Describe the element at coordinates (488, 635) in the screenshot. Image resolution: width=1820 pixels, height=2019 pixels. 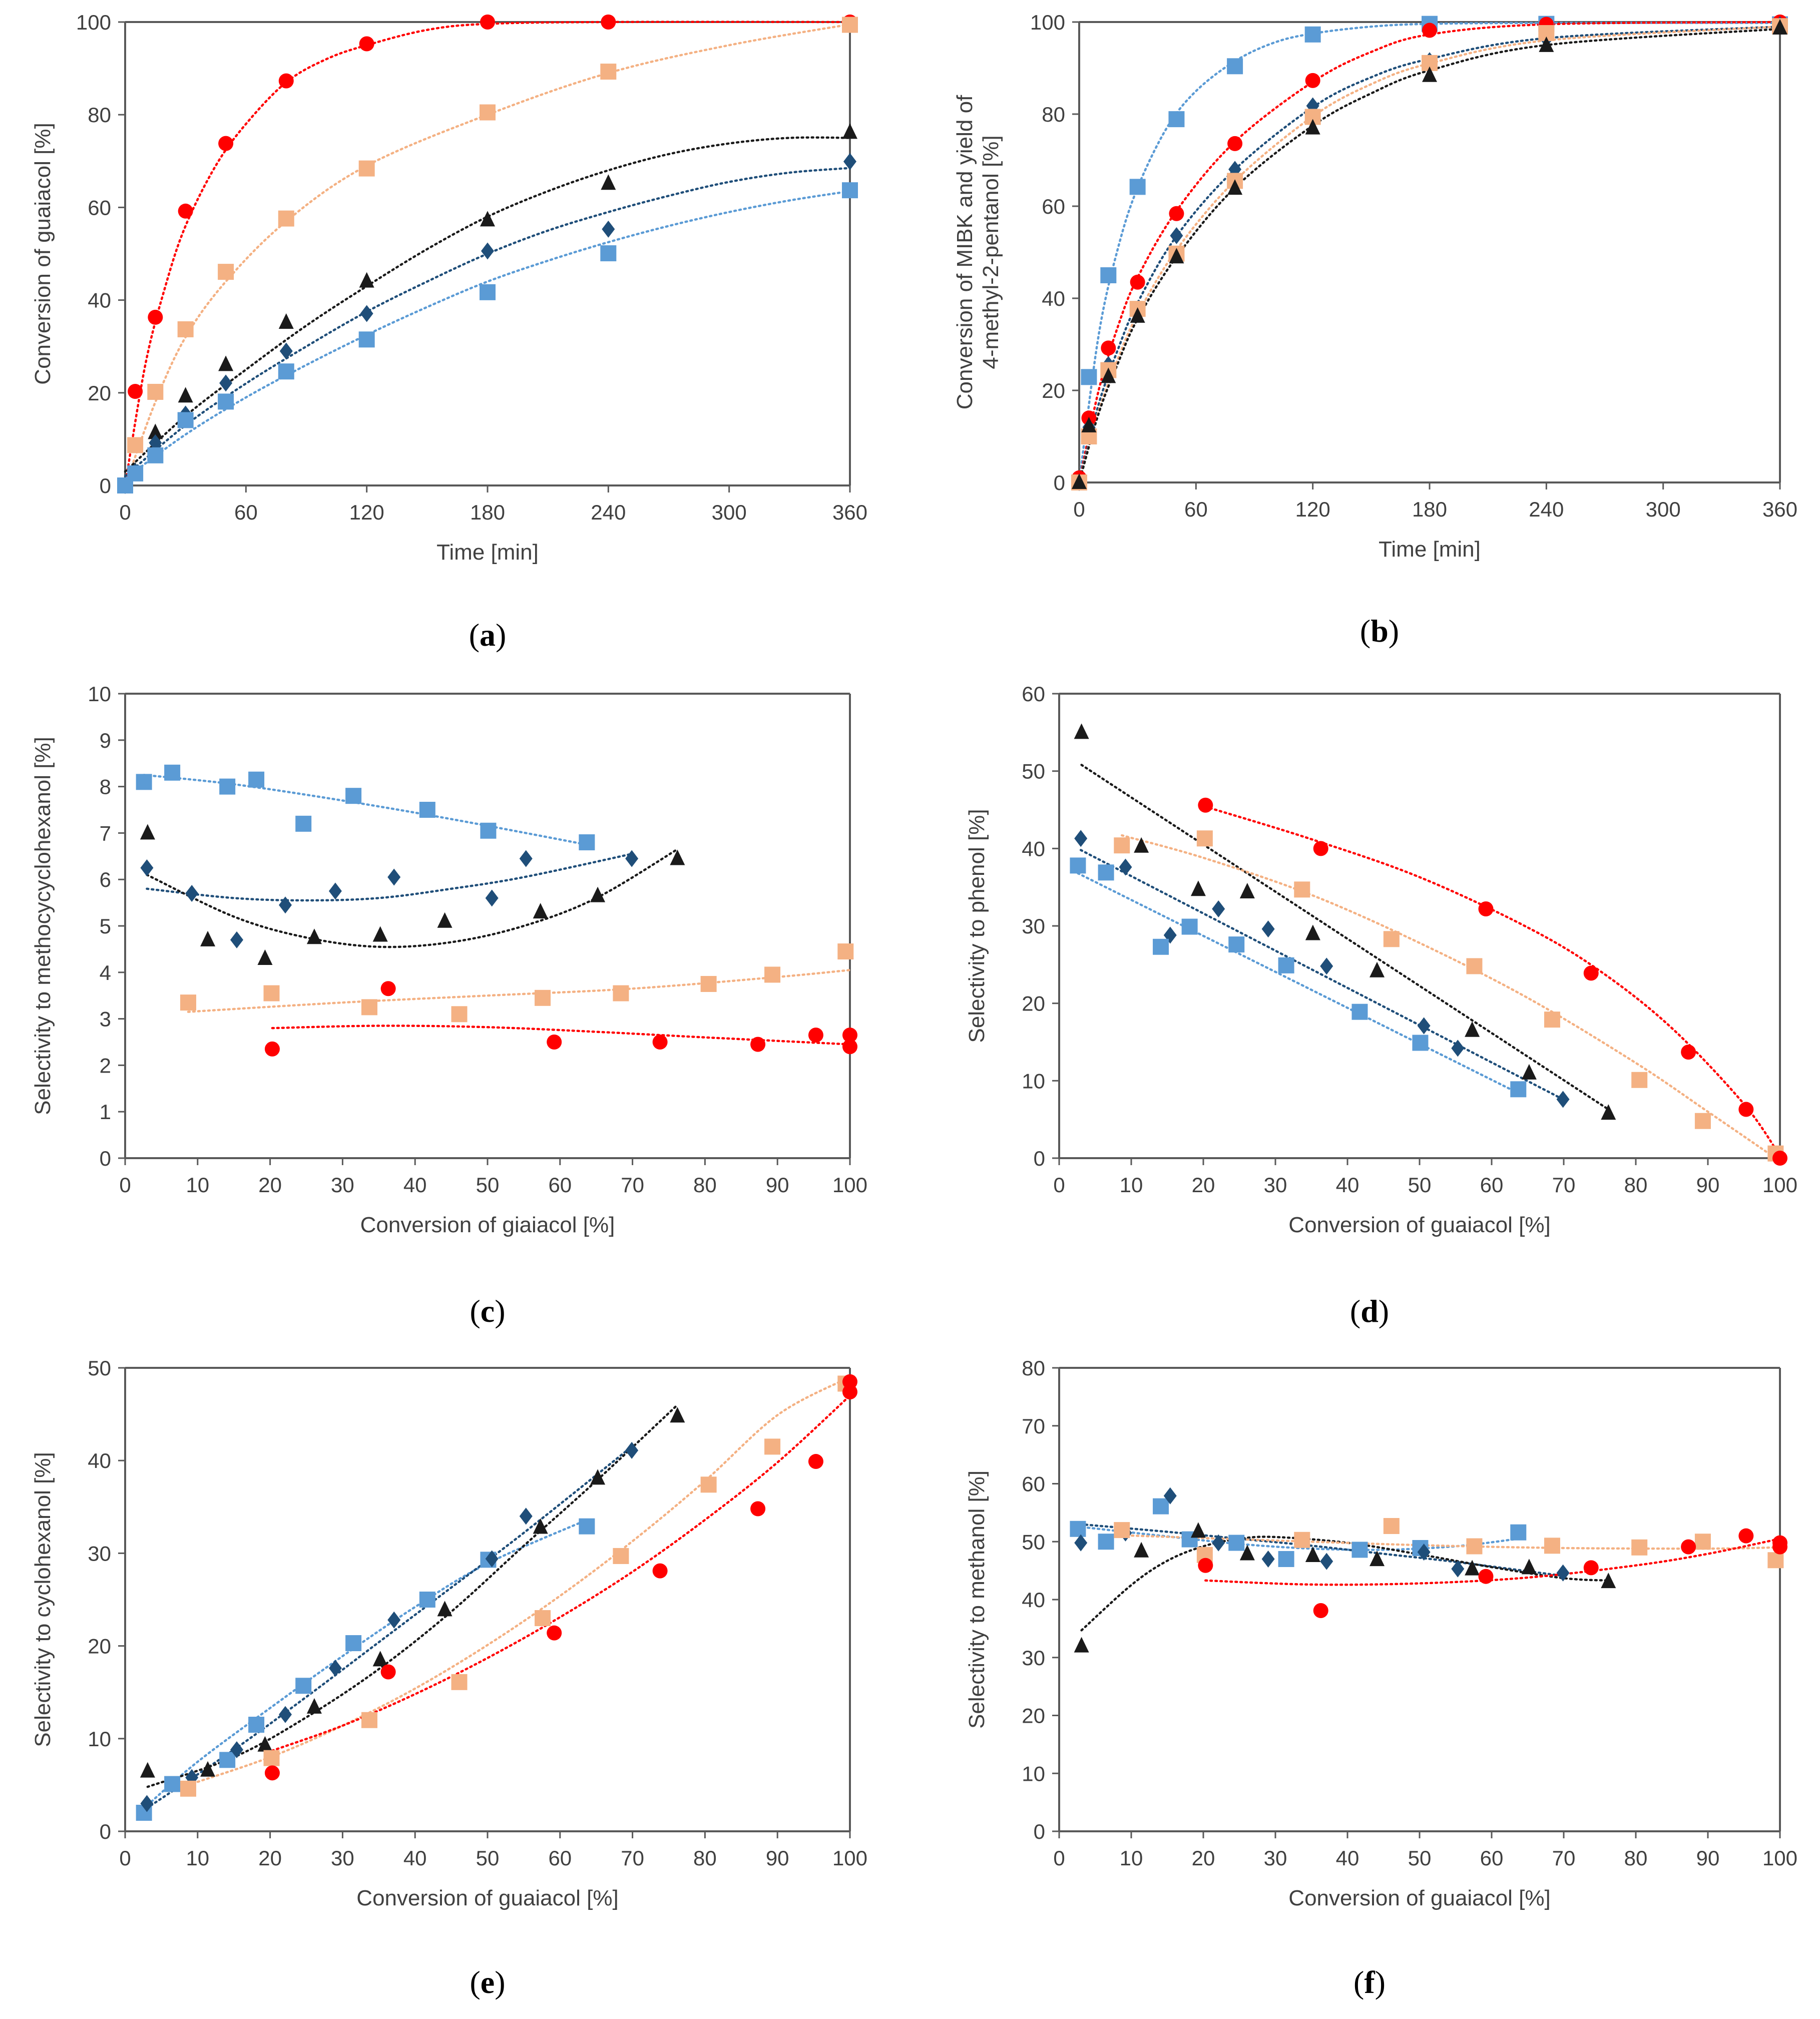
I see `caption-letter: a` at that location.